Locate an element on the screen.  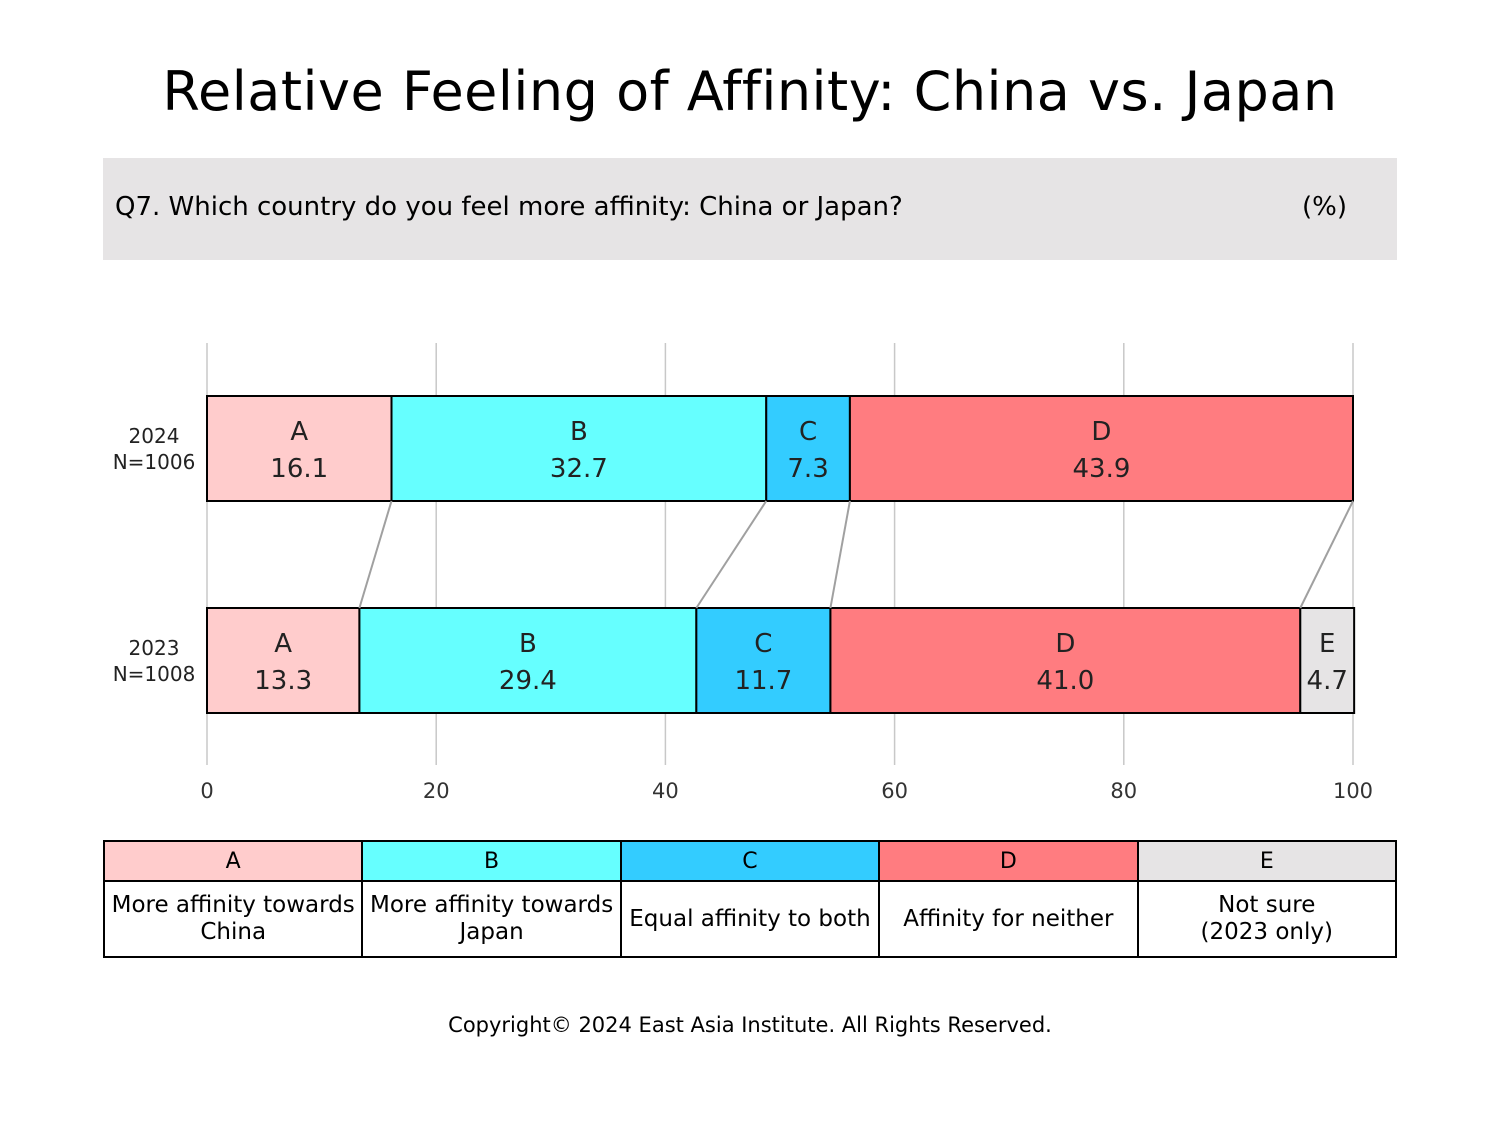
legend-desc-a: More affinity towards China is located at coordinates (233, 919).